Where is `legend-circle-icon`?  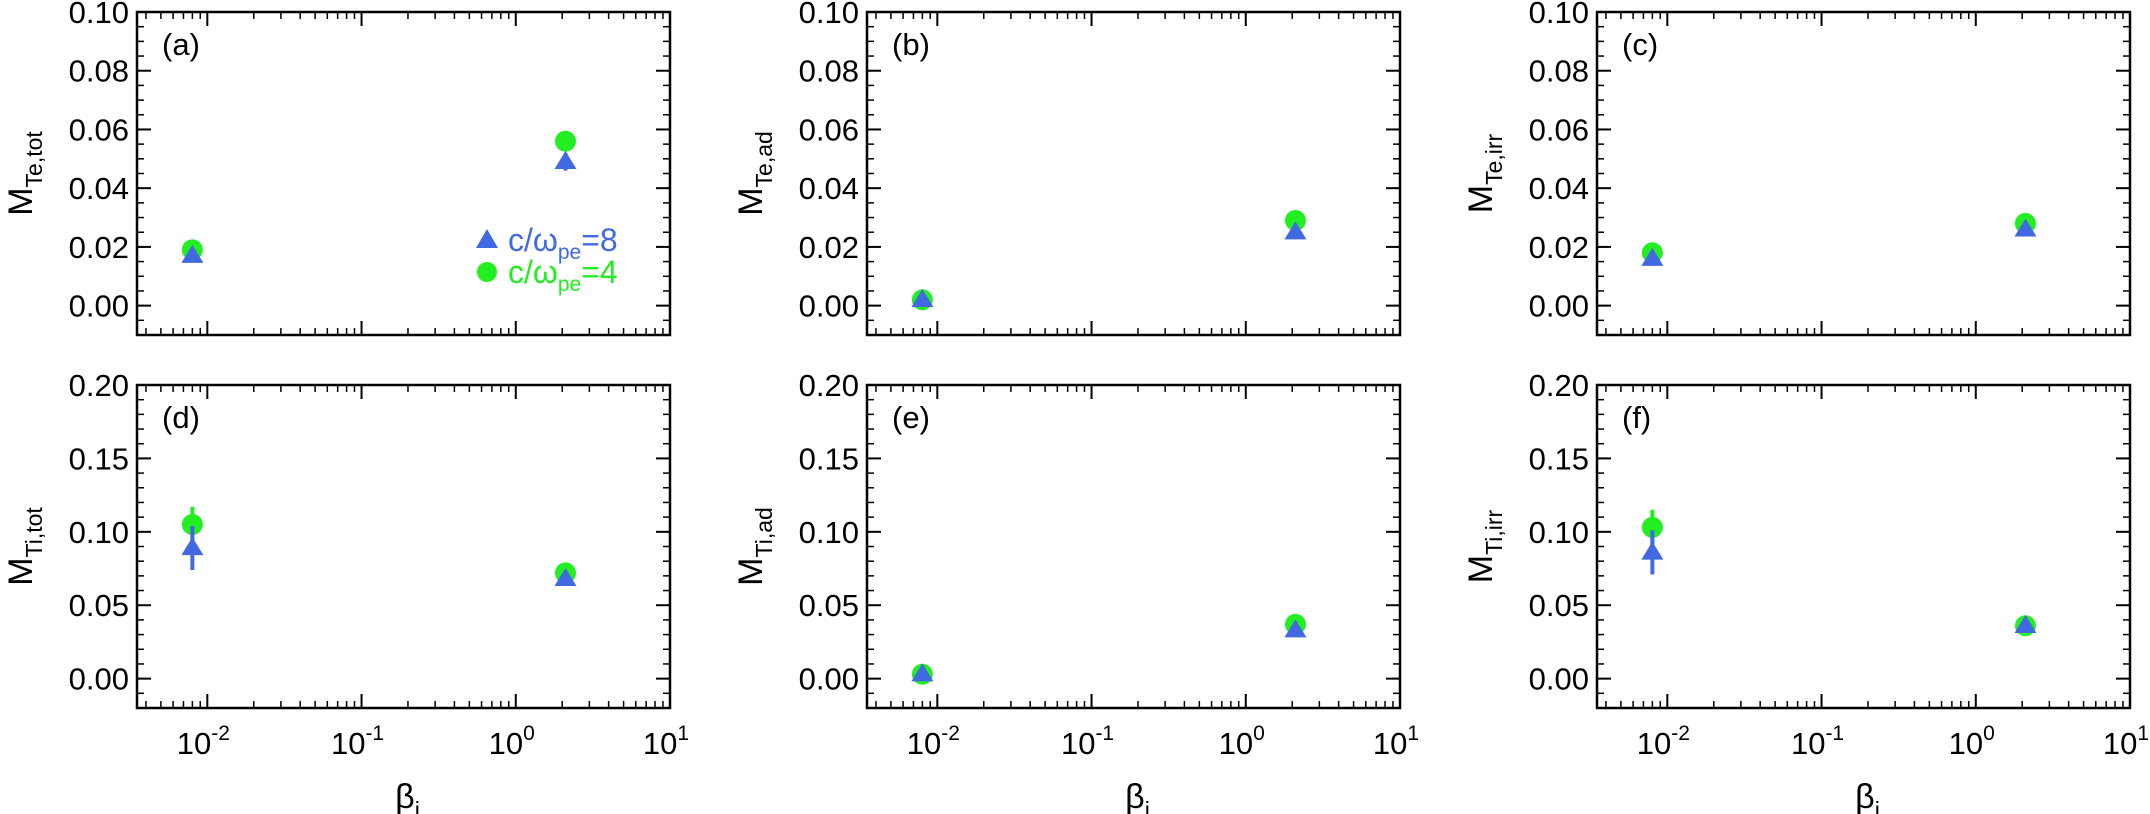 legend-circle-icon is located at coordinates (487, 272).